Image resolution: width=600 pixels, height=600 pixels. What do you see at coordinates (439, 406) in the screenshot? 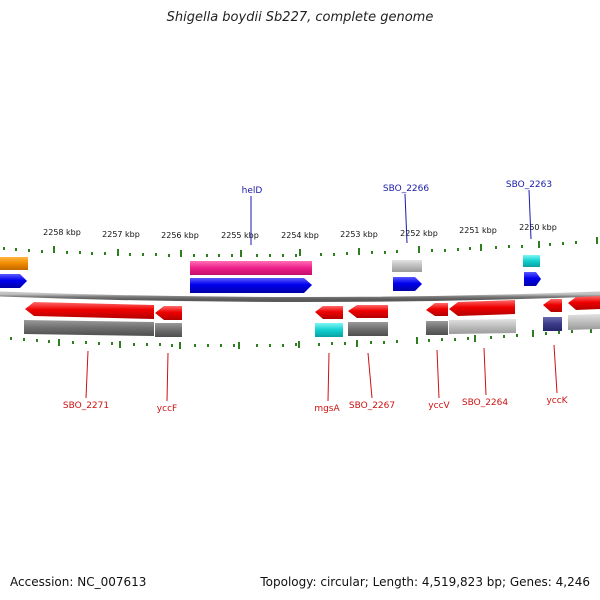
I see `gene-label-yccV: yccV` at bounding box center [439, 406].